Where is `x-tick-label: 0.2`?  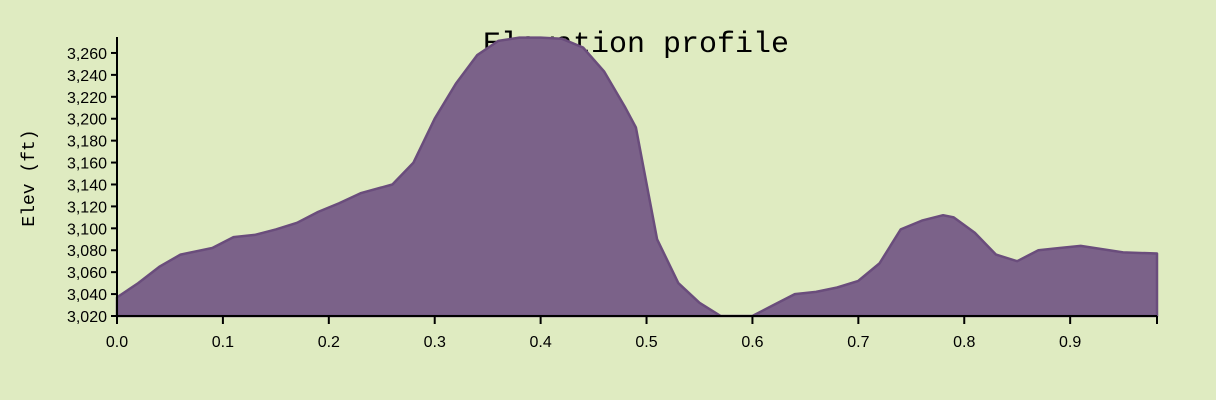
x-tick-label: 0.2 is located at coordinates (329, 342).